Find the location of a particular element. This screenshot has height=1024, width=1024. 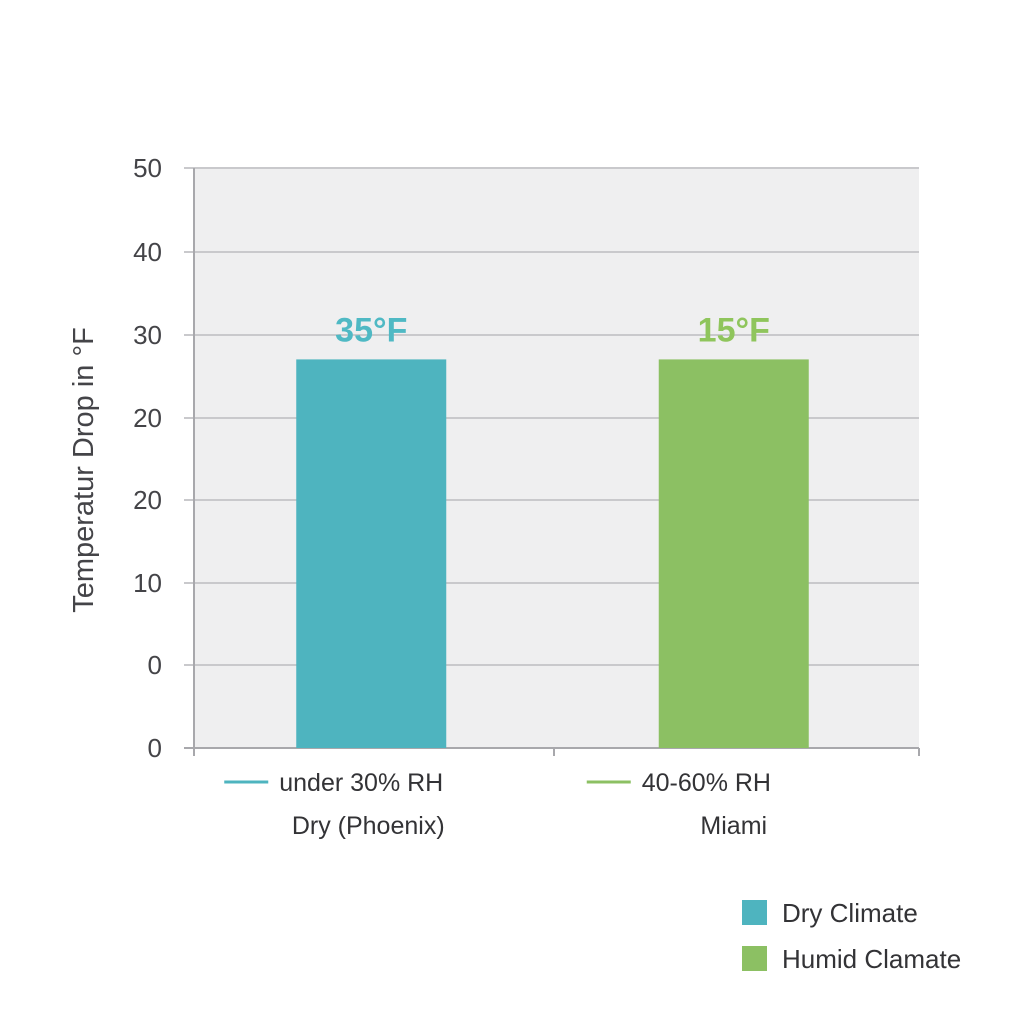

y-tick-labels: 0 0 10 20 20 30 40 50 is located at coordinates (147, 458).